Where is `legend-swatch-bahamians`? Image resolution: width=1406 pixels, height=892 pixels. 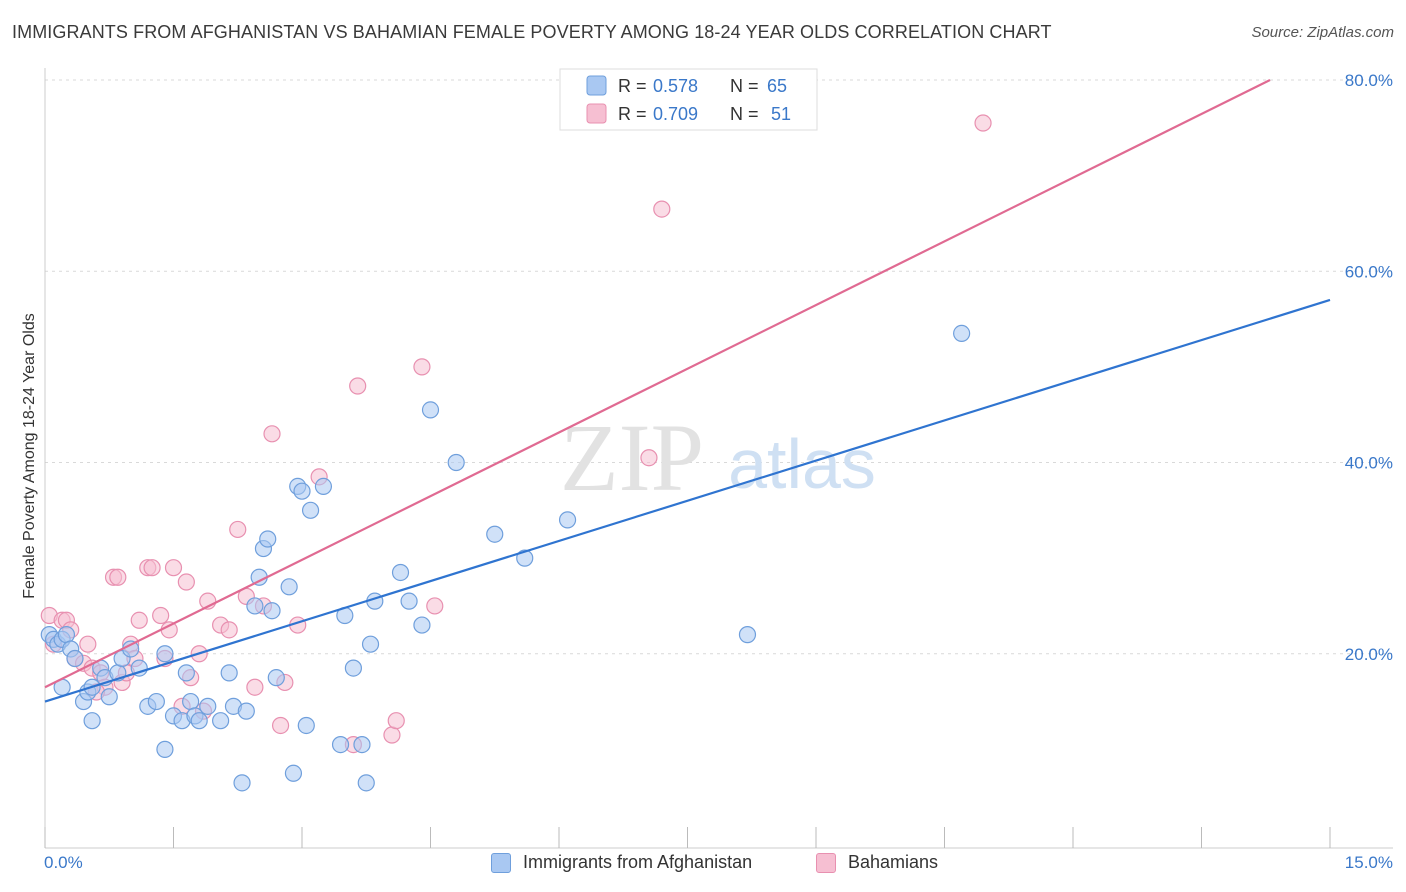 legend-swatch-bahamians is located at coordinates (826, 862).